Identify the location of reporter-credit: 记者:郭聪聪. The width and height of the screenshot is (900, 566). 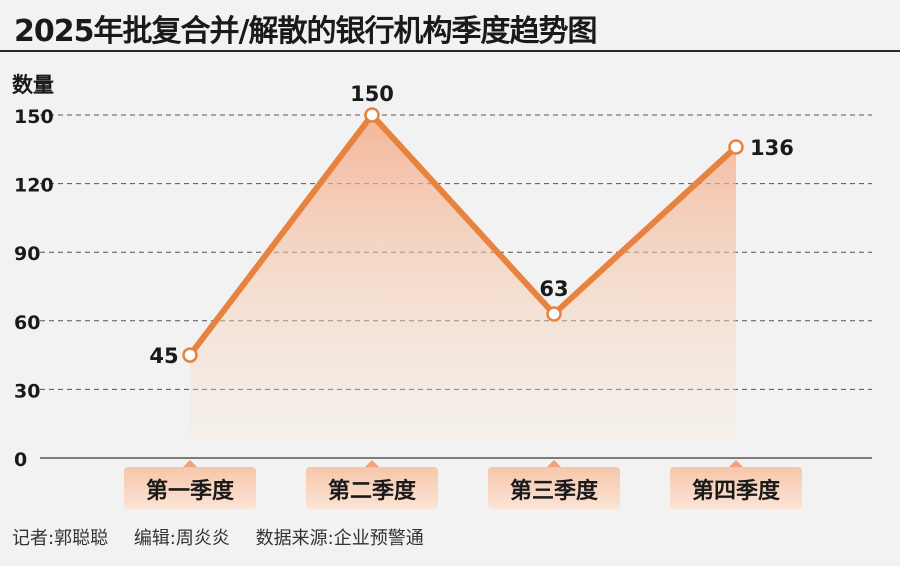
(60, 538).